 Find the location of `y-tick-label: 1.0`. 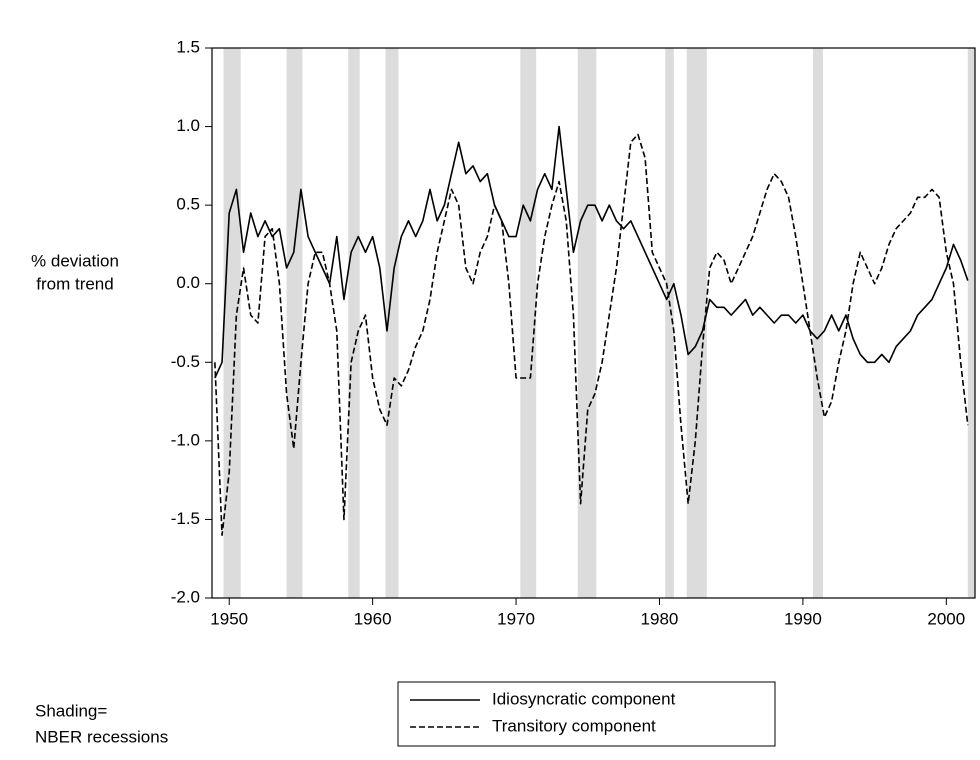

y-tick-label: 1.0 is located at coordinates (188, 125).